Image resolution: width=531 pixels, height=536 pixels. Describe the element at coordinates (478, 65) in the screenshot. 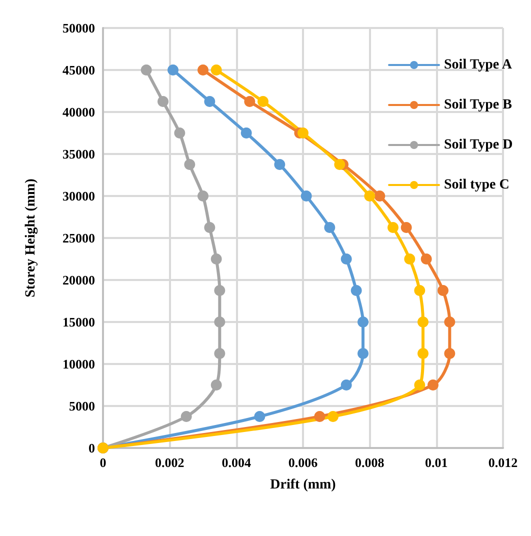

I see `legend-label: Soil Type A` at that location.